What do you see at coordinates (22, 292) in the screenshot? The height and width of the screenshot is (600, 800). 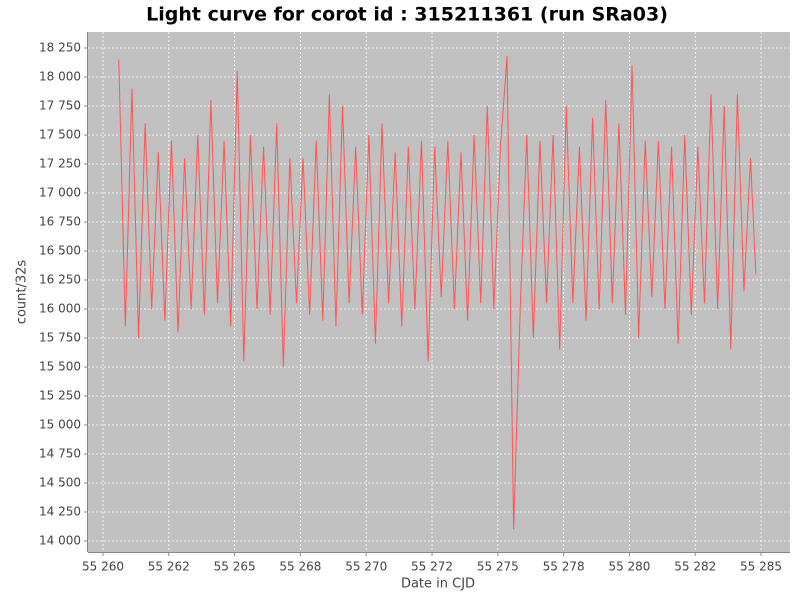 I see `y-axis-label: count/32s` at bounding box center [22, 292].